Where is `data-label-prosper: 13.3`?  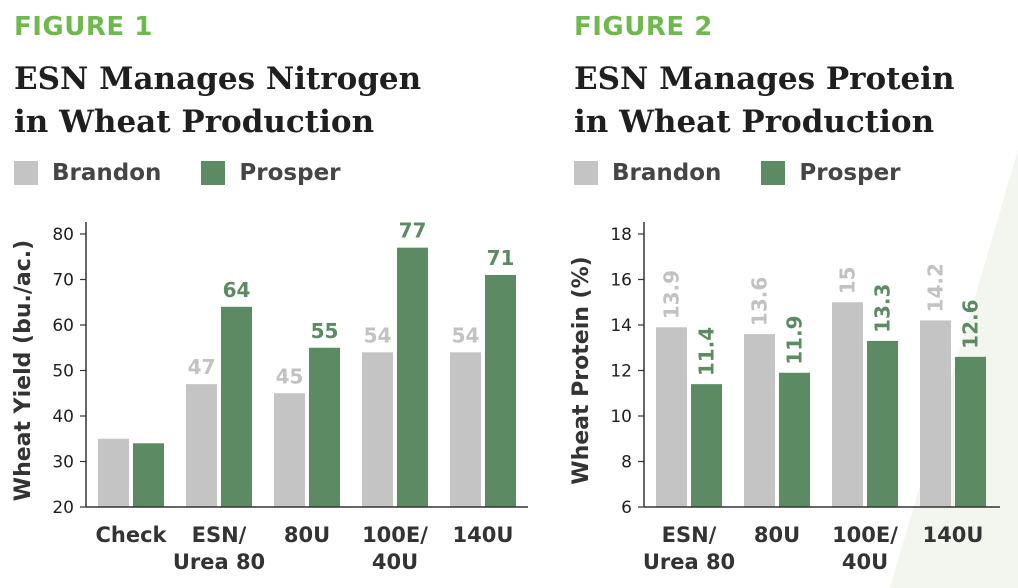 data-label-prosper: 13.3 is located at coordinates (883, 308).